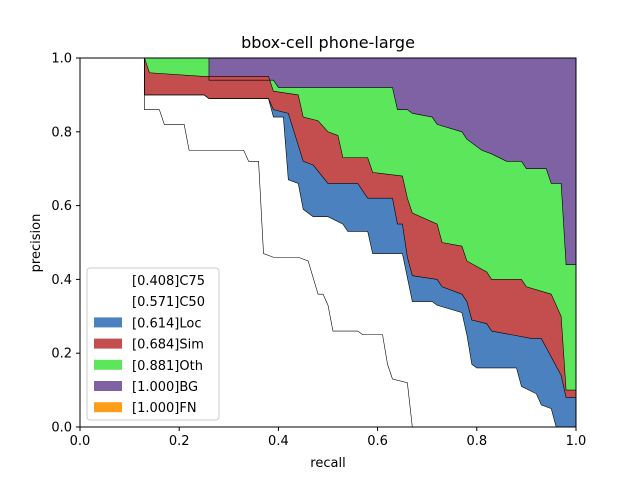 Image resolution: width=640 pixels, height=480 pixels. What do you see at coordinates (108, 343) in the screenshot?
I see `legend-swatch-0-684-sim` at bounding box center [108, 343].